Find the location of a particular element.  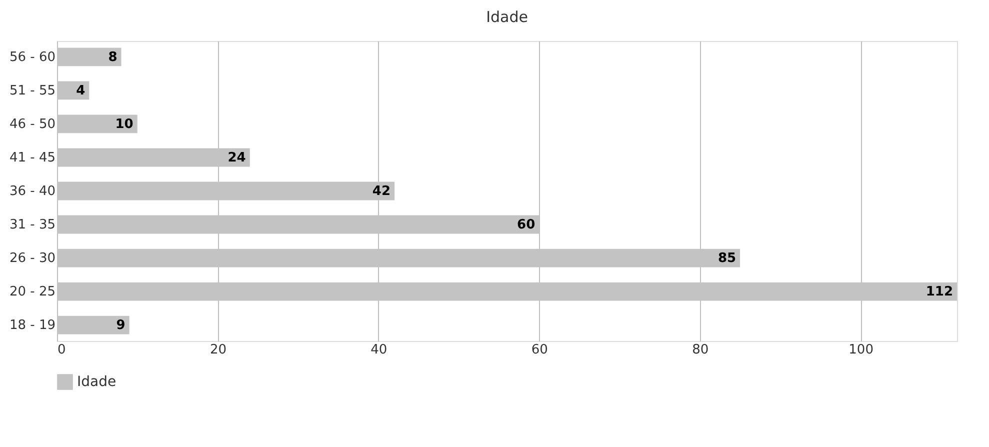

y-tick-label: 18 - 19 is located at coordinates (32, 326).